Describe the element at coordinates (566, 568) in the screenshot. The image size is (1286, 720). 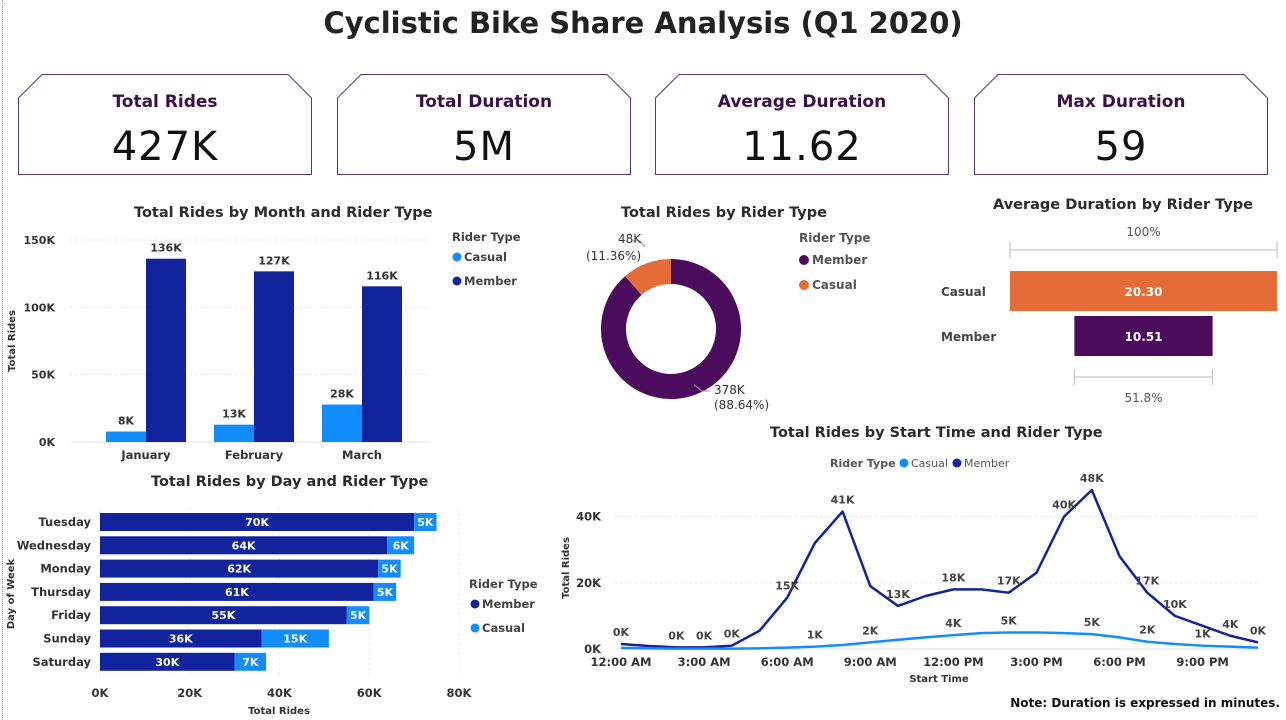
I see `y-axis-title: Total Rides` at that location.